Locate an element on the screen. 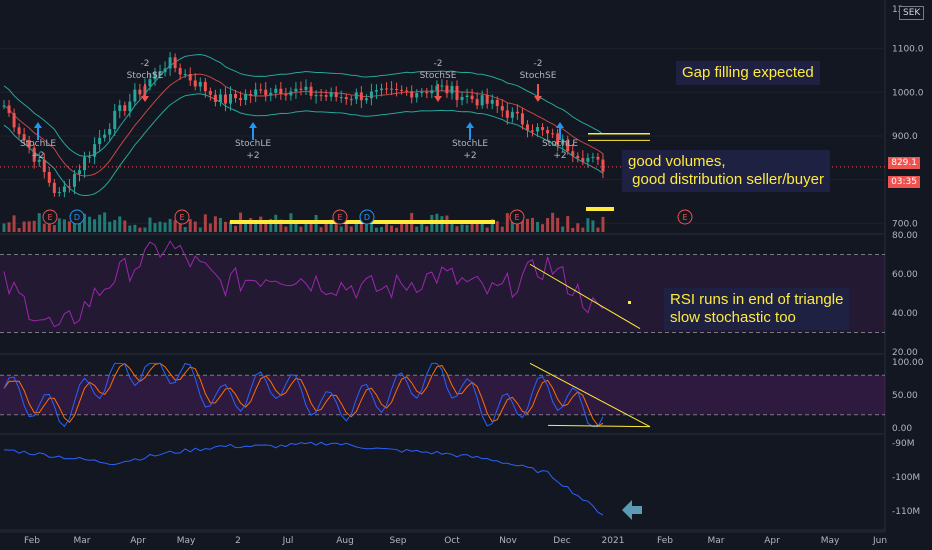 Image resolution: width=932 pixels, height=550 pixels. time-tick-label: 2021 is located at coordinates (613, 541).